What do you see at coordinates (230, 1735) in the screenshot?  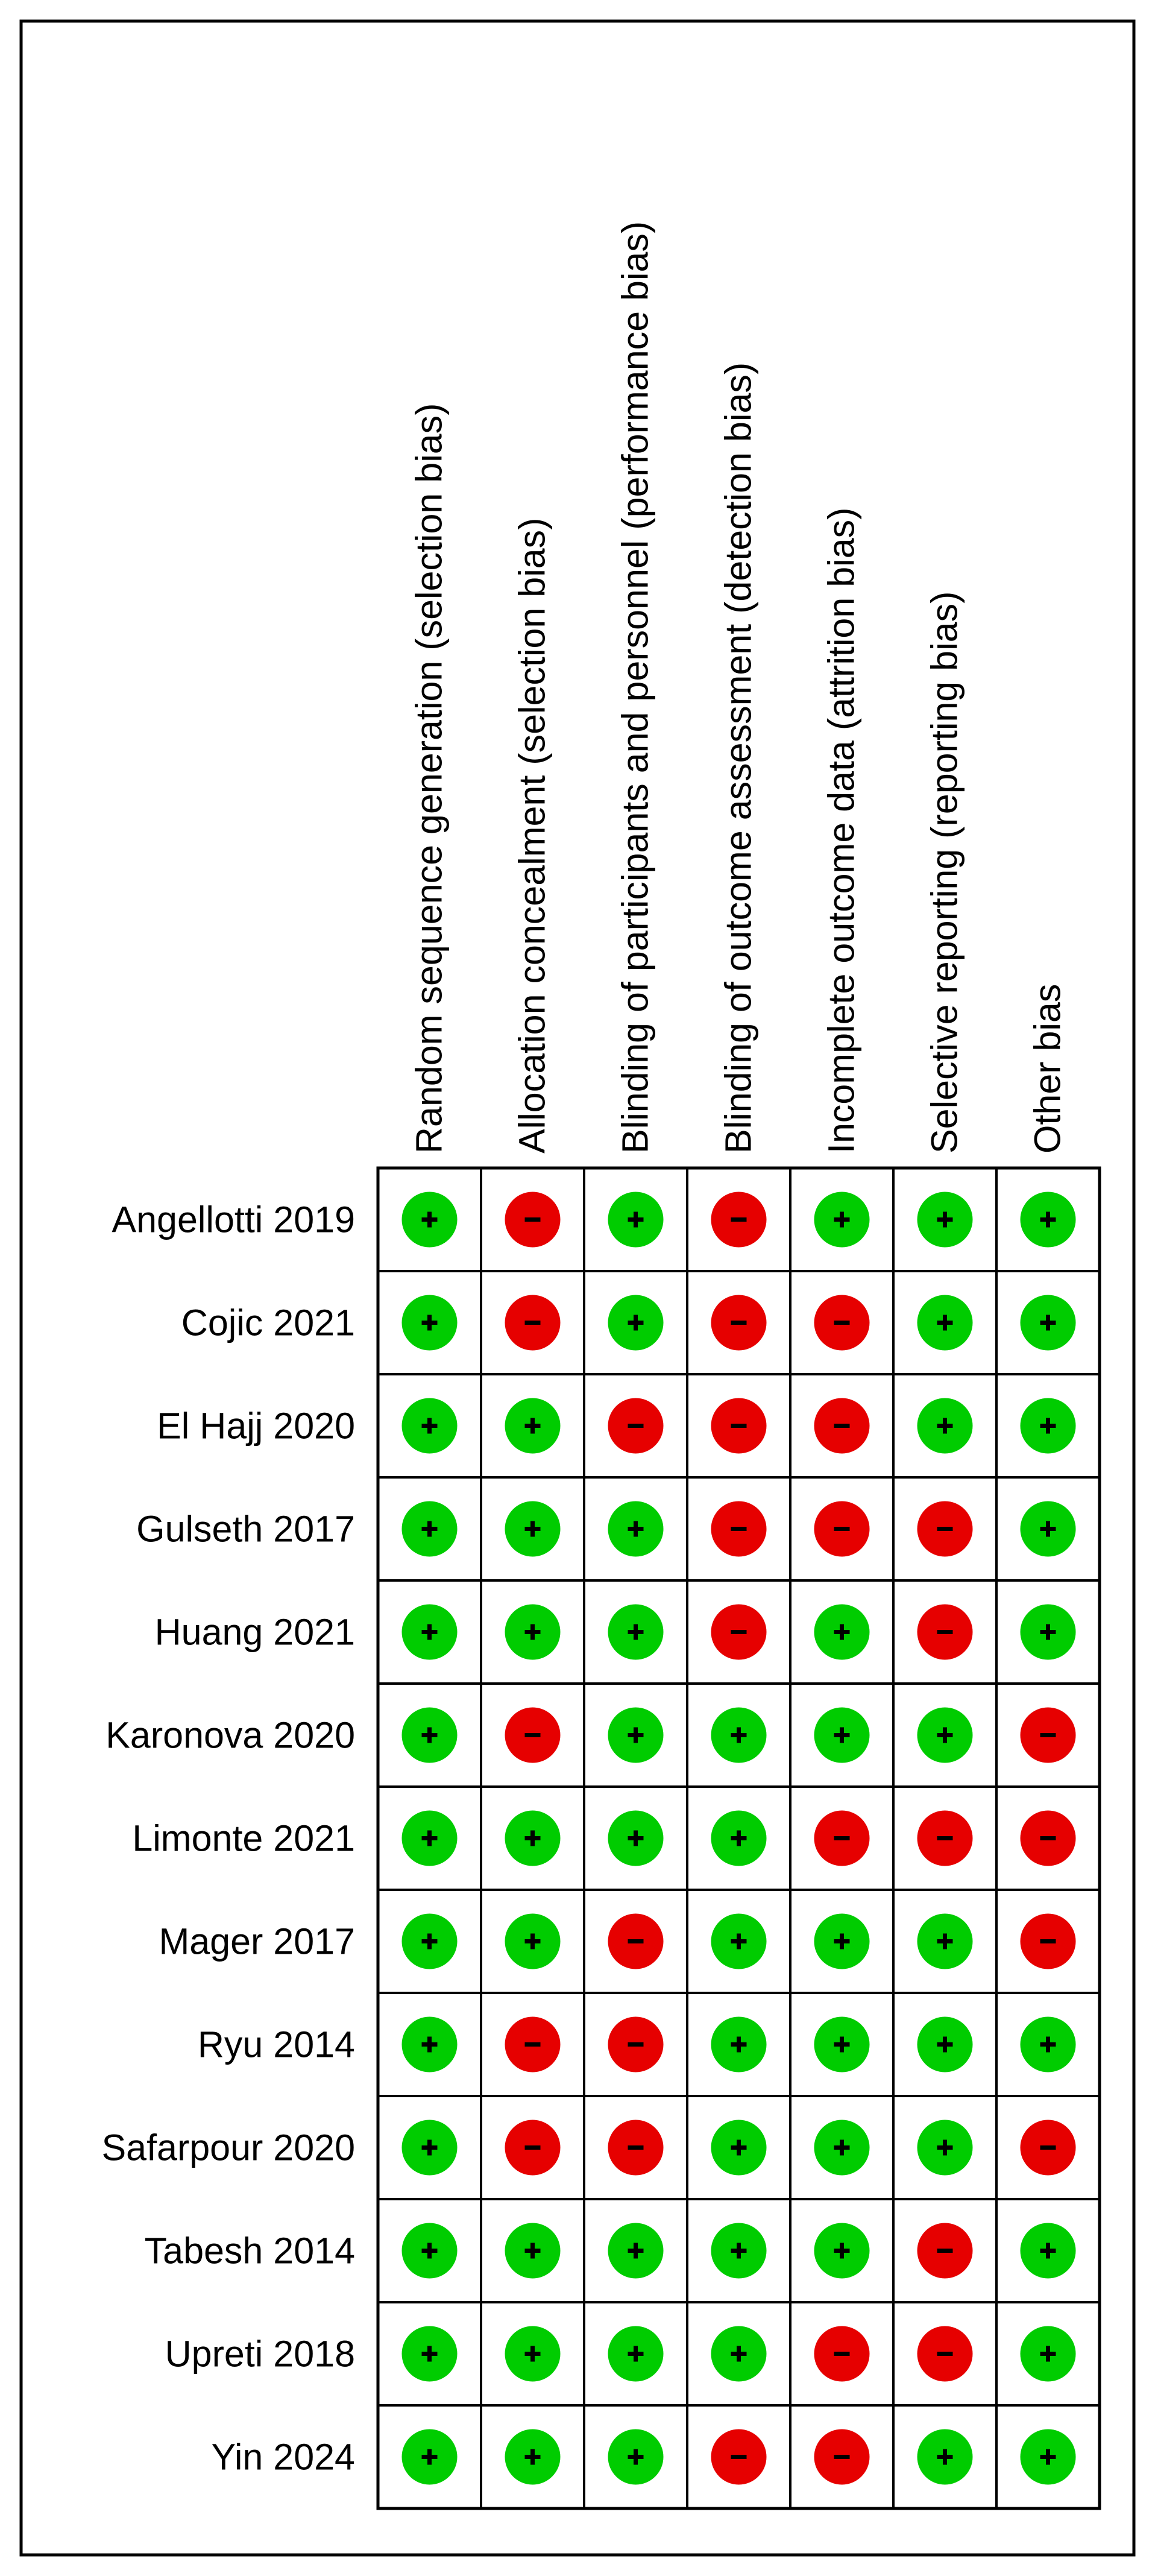 I see `study-label: Karonova 2020` at bounding box center [230, 1735].